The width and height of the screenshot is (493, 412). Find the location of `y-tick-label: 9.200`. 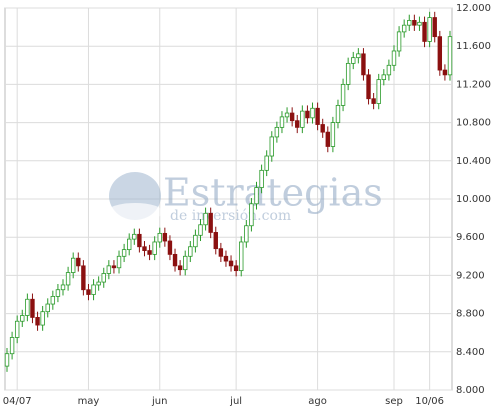

y-tick-label: 9.200 is located at coordinates (470, 275).